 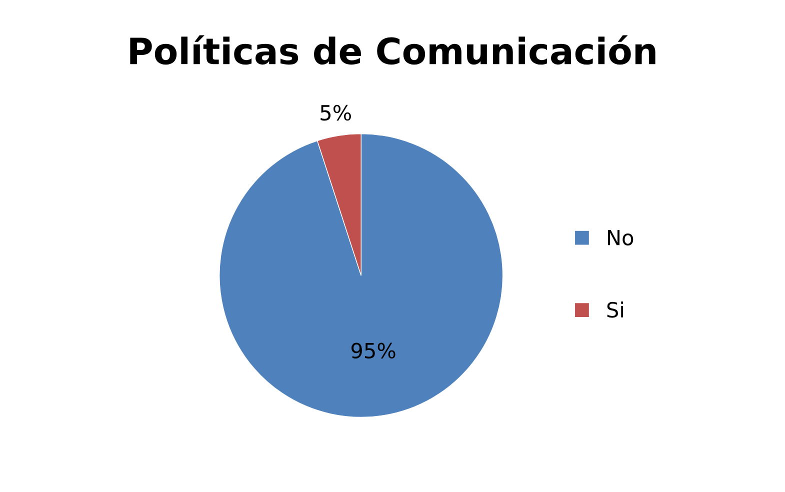 What do you see at coordinates (615, 310) in the screenshot?
I see `legend-label: Si` at bounding box center [615, 310].